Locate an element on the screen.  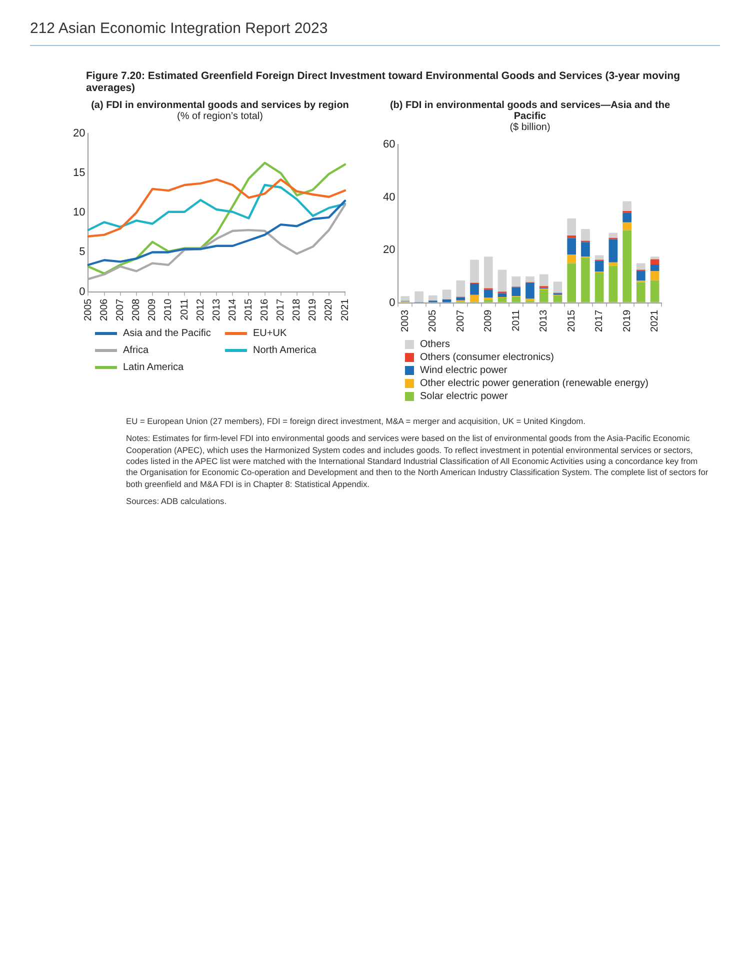
chart-subtitle: (% of region’s total) is located at coordinates (220, 116).